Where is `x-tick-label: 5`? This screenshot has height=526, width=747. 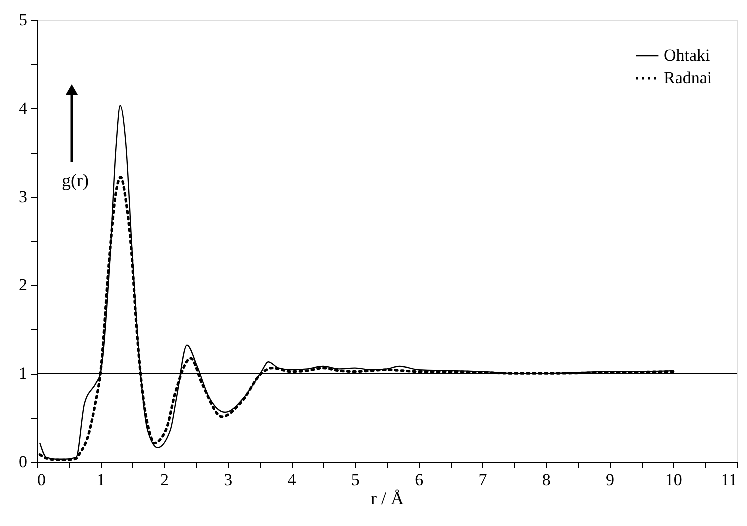
x-tick-label: 5 is located at coordinates (355, 480).